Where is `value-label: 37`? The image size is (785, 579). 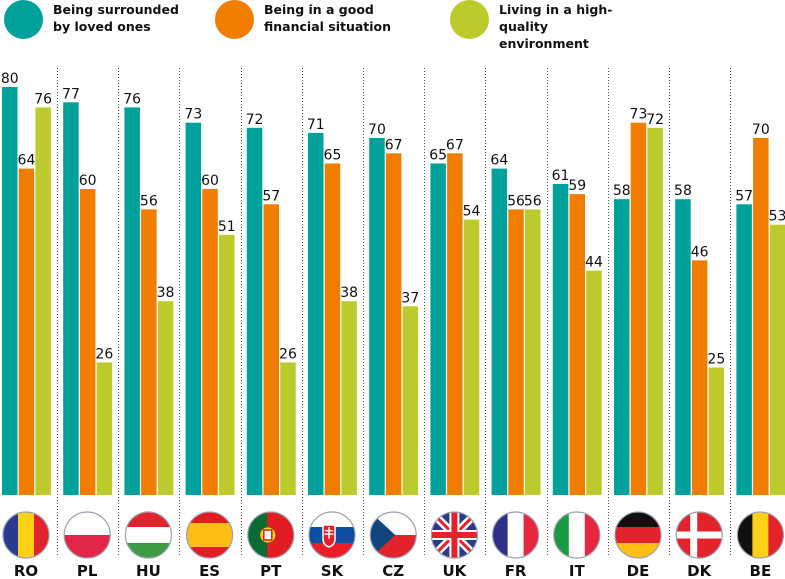 value-label: 37 is located at coordinates (410, 298).